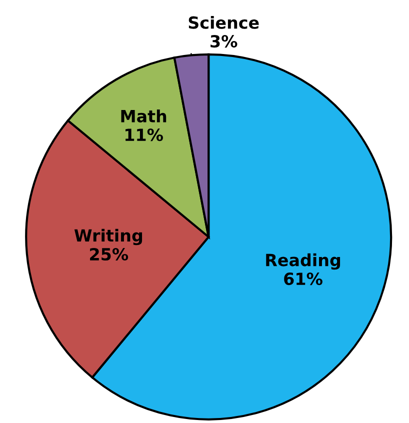  I want to click on data-label: 61%, so click(303, 279).